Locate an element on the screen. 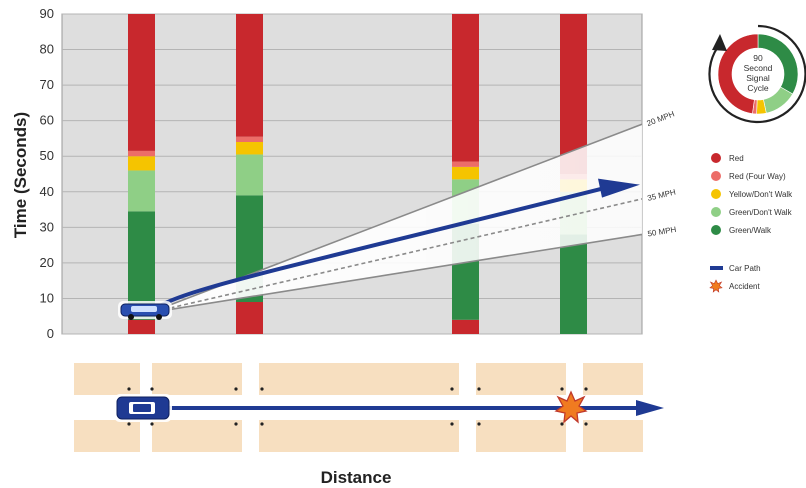 The width and height of the screenshot is (806, 488). legend-swatch-car-path is located at coordinates (716, 268).